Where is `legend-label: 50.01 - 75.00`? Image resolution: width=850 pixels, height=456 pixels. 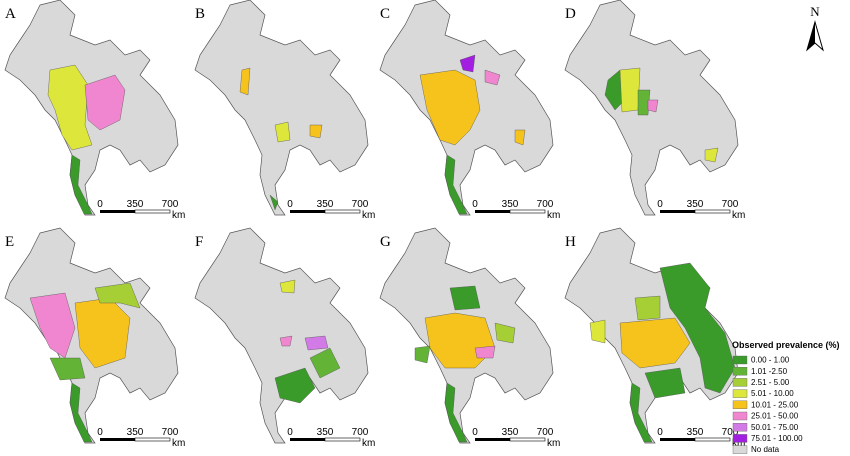 legend-label: 50.01 - 75.00 is located at coordinates (775, 427).